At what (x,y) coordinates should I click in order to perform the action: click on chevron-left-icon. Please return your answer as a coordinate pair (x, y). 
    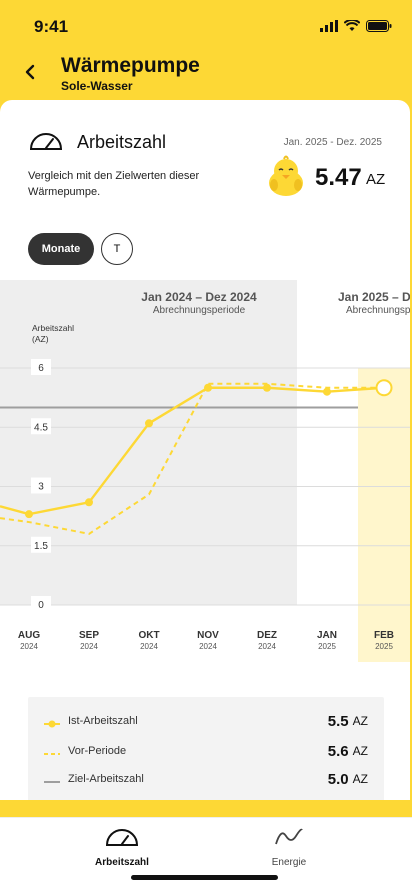
    Looking at the image, I should click on (30, 72).